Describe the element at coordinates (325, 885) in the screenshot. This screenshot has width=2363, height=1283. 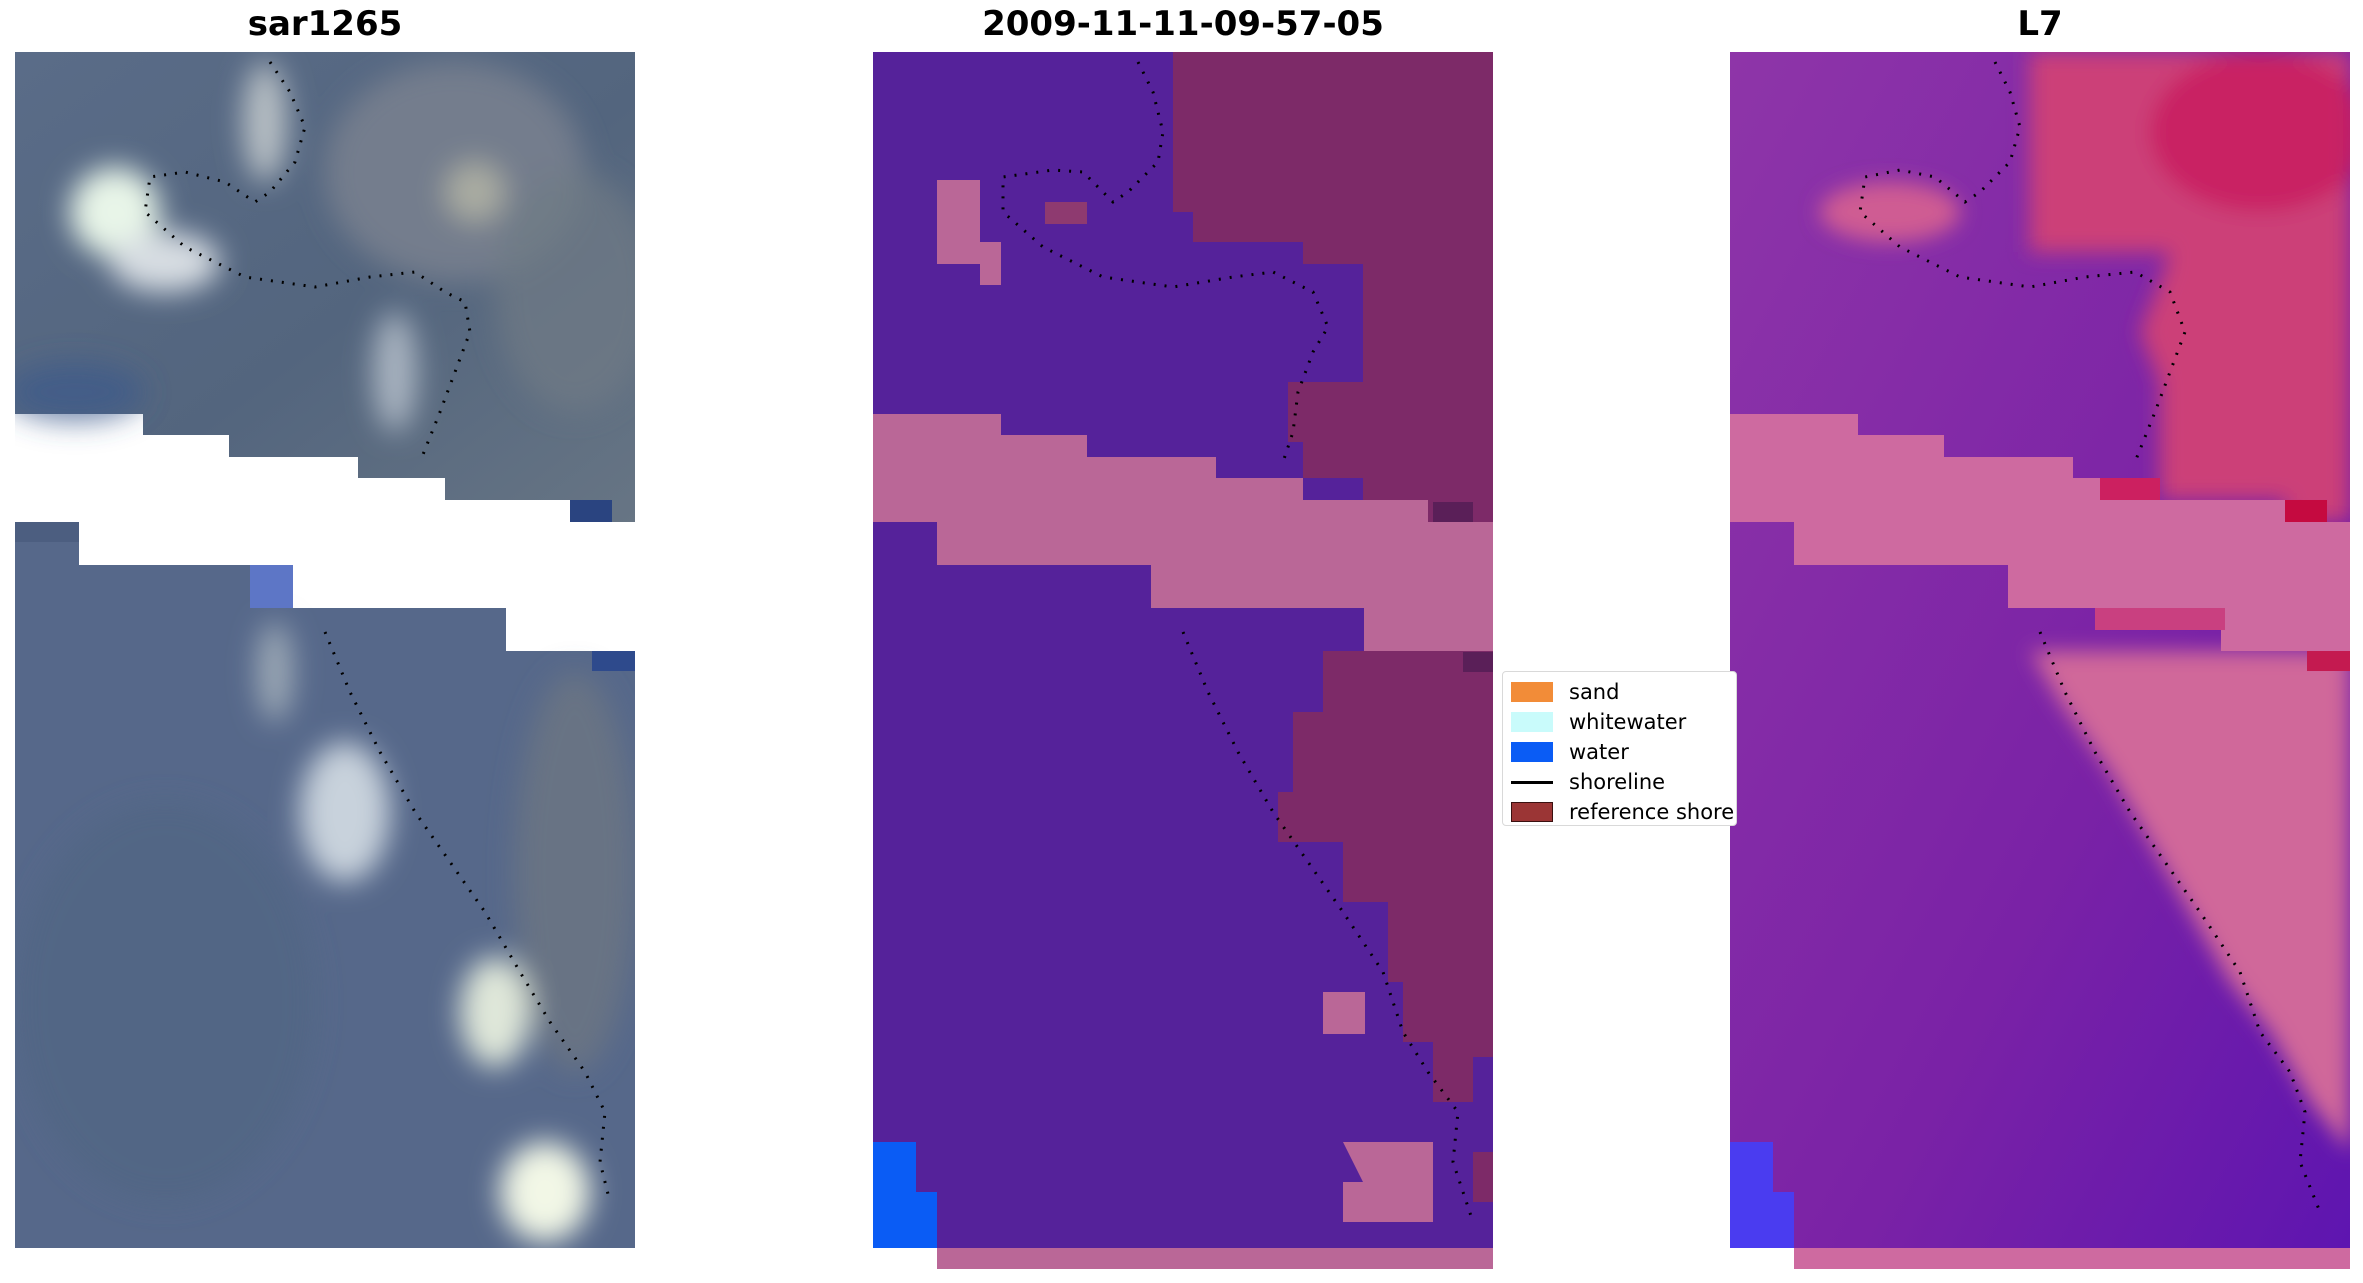
I see `rgb-lower-tile` at that location.